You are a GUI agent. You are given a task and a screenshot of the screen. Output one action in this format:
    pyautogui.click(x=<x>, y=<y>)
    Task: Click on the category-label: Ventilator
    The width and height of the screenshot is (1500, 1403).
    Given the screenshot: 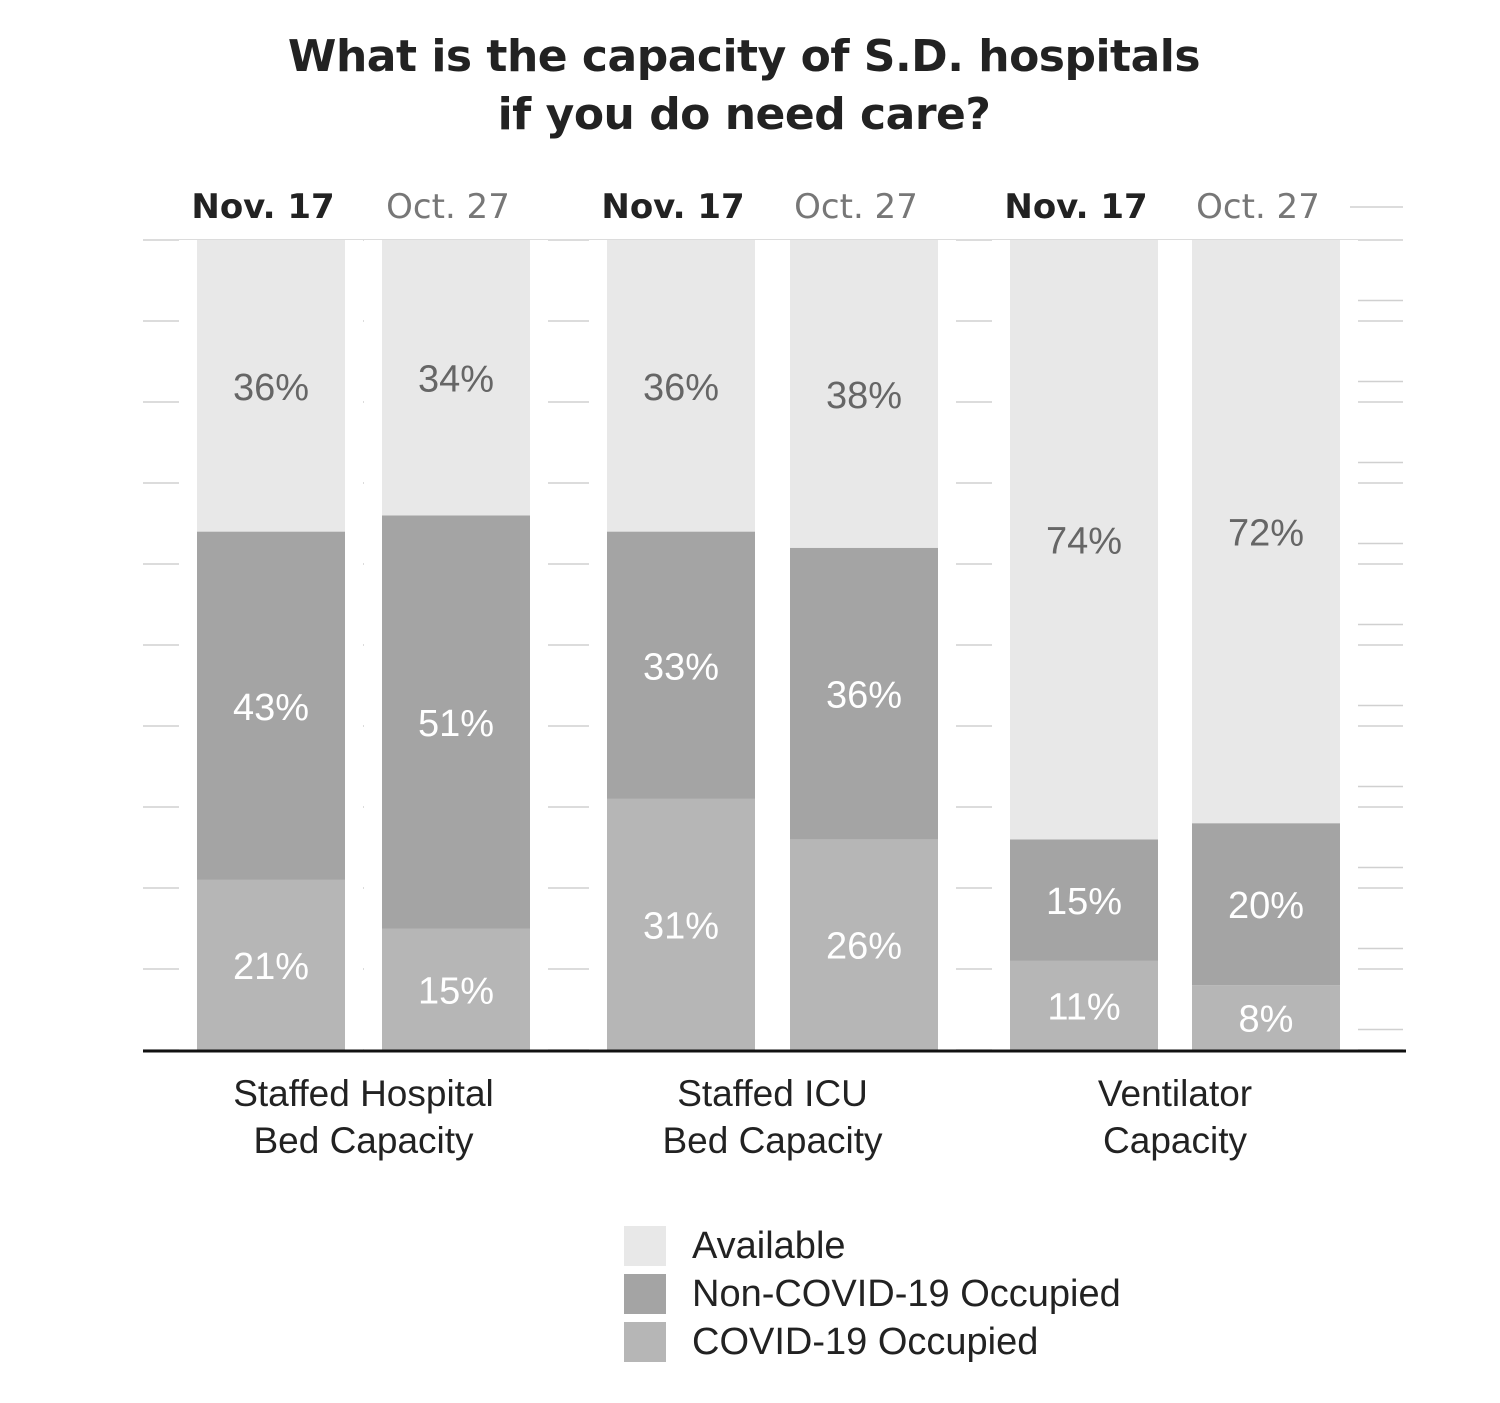 What is the action you would take?
    pyautogui.click(x=1175, y=1093)
    